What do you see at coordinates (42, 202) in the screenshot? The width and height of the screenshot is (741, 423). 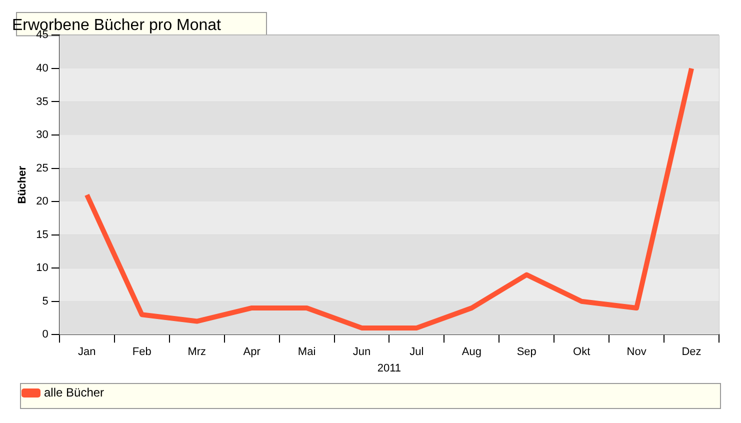 I see `y-tick-label: 20` at bounding box center [42, 202].